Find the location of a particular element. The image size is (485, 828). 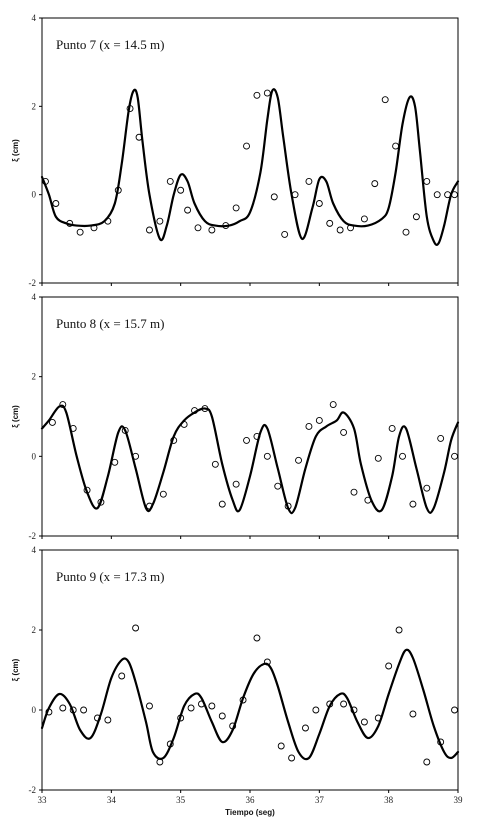

panel-title: Punto 7 (x = 14.5 m) is located at coordinates (110, 44).